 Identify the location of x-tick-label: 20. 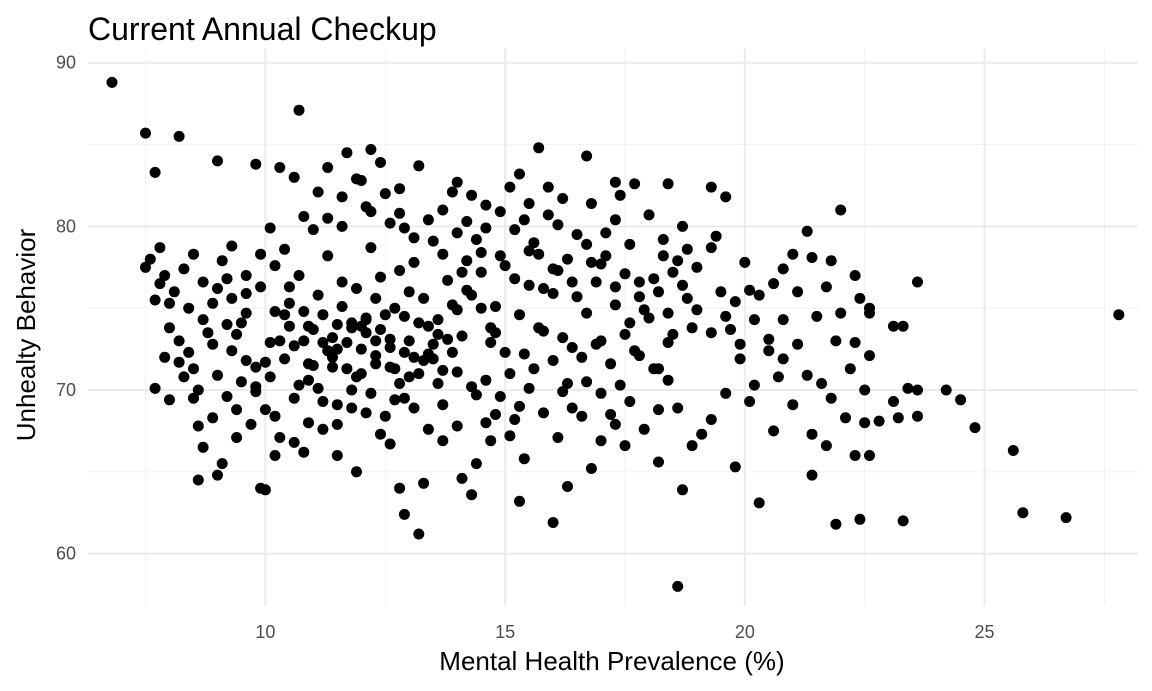
(745, 632).